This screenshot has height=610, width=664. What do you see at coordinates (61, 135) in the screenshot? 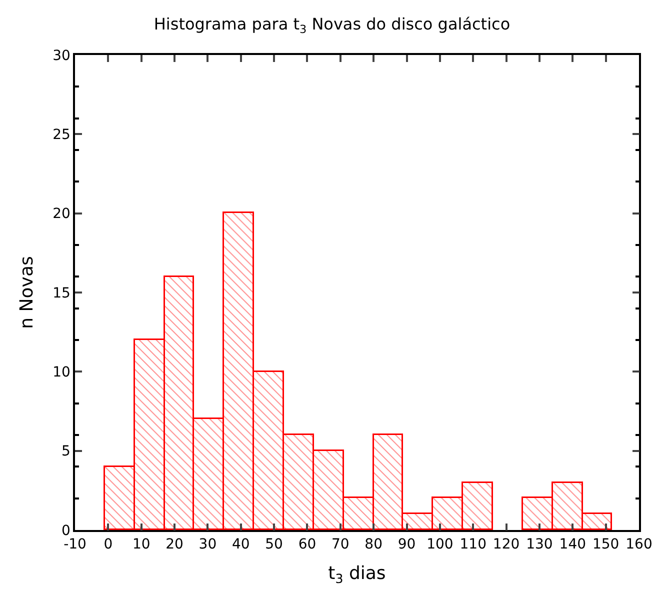
I see `y-tick-label: 25` at bounding box center [61, 135].